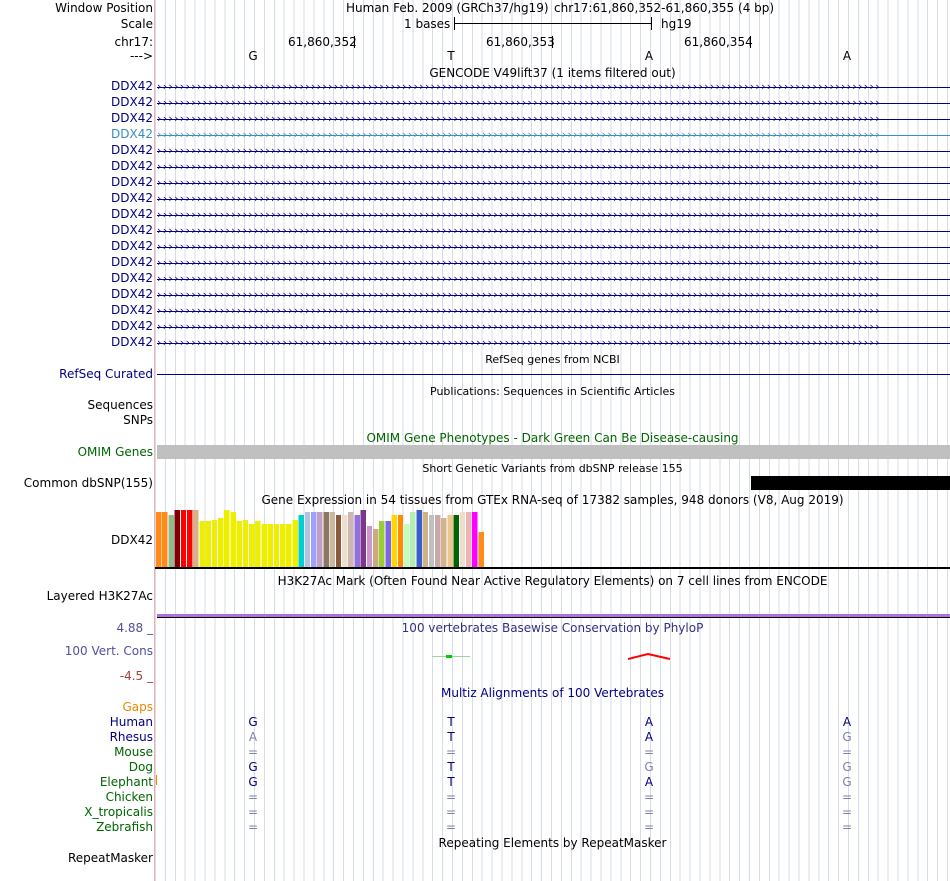 The width and height of the screenshot is (950, 881). What do you see at coordinates (132, 540) in the screenshot?
I see `gtex-gene-label: DDX42` at bounding box center [132, 540].